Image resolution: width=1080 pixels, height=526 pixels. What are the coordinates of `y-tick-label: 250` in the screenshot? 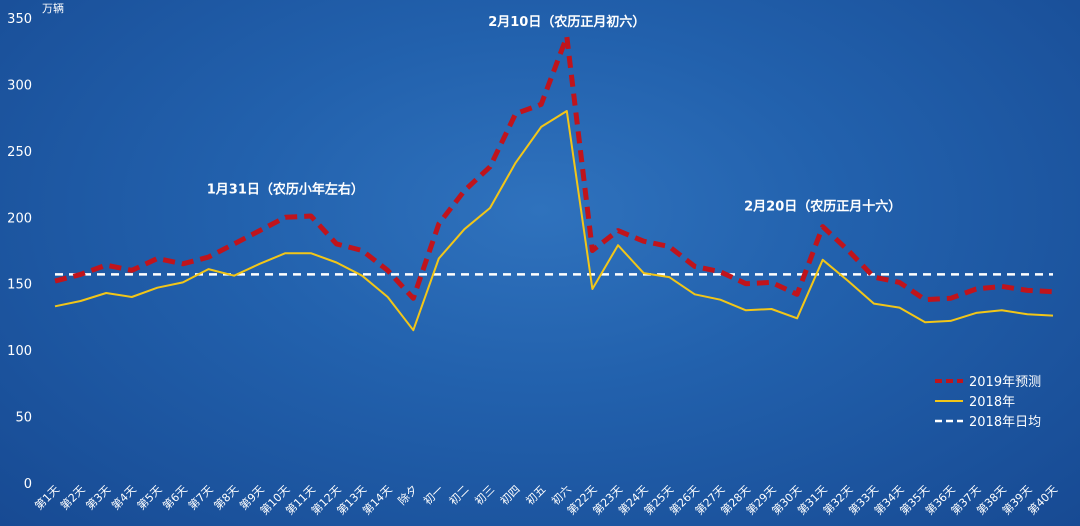 It's located at (19, 152).